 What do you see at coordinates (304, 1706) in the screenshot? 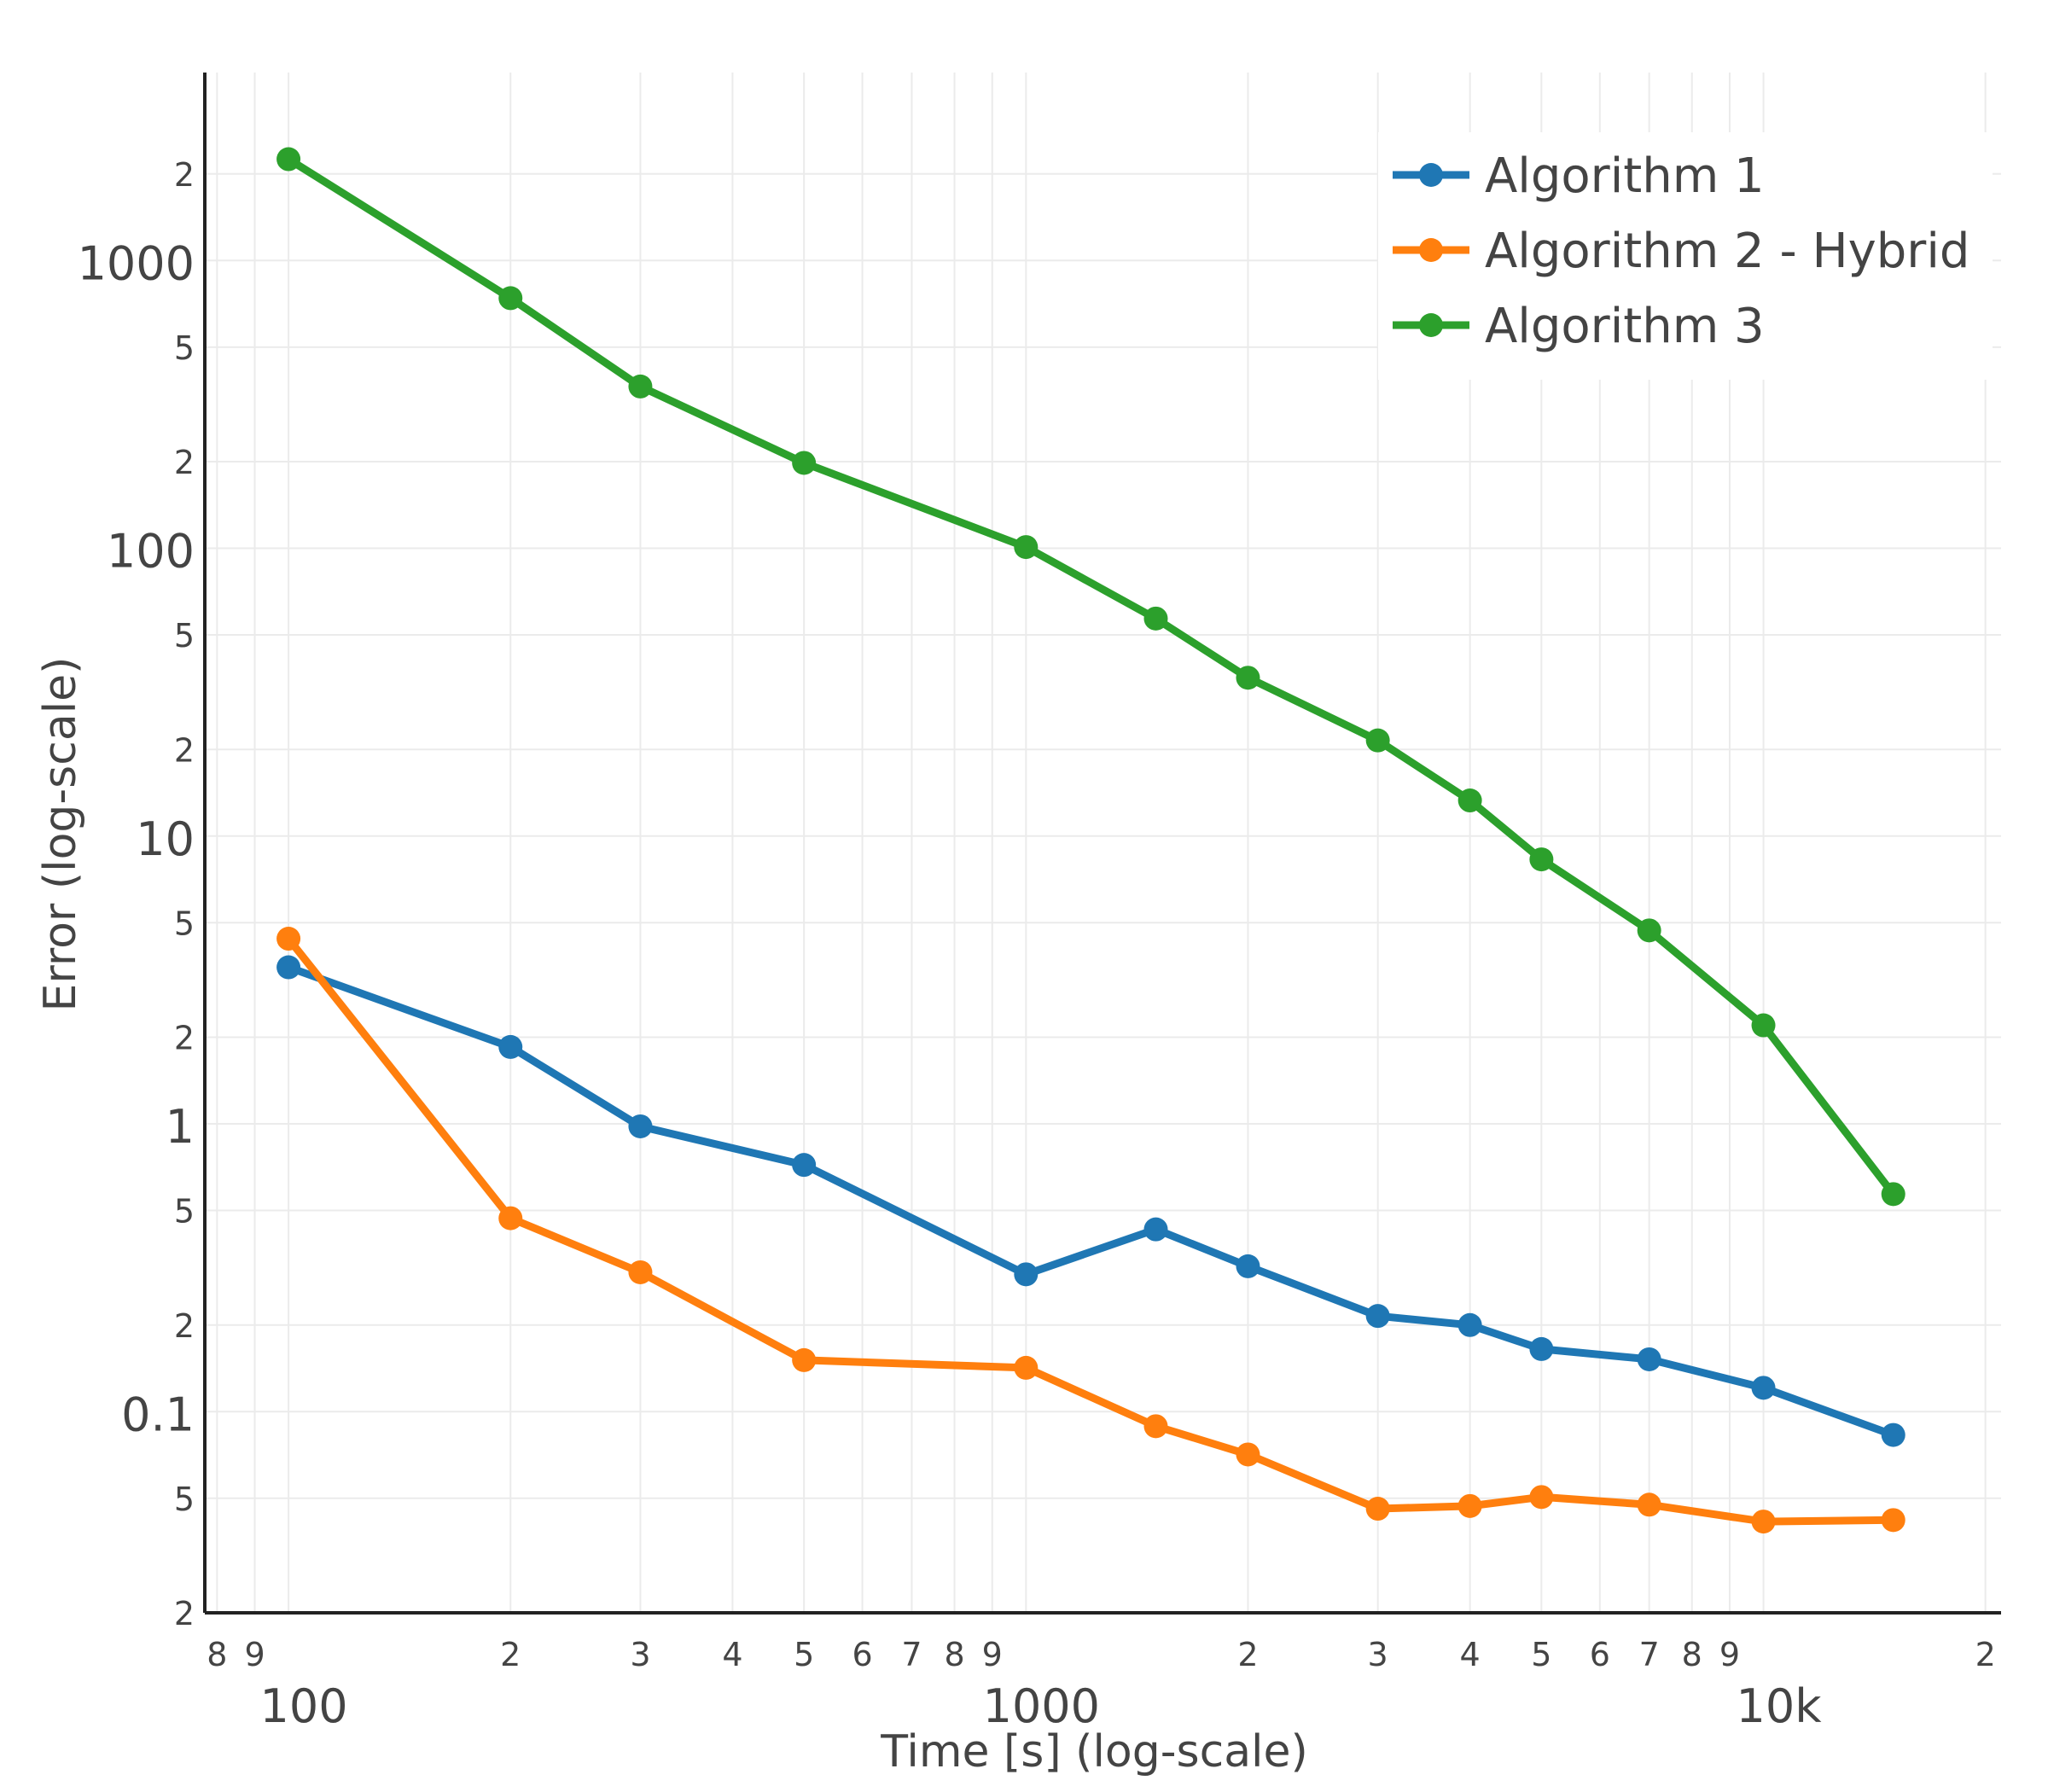
I see `x-tick-label: 100` at bounding box center [304, 1706].